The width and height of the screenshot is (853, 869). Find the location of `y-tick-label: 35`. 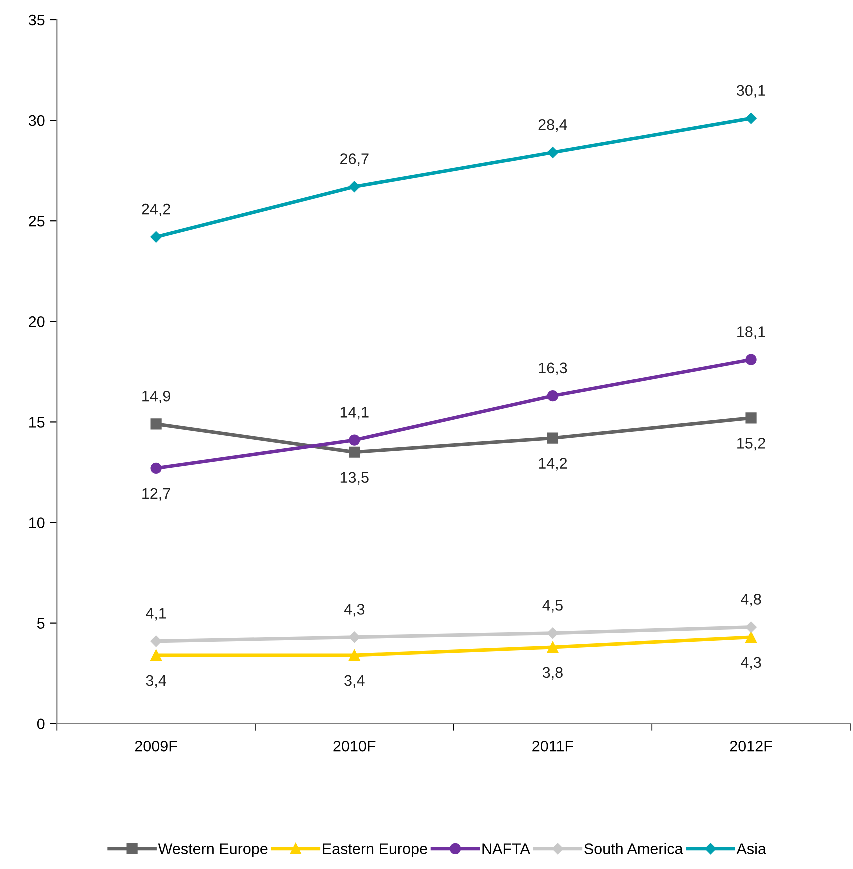

y-tick-label: 35 is located at coordinates (36, 20).